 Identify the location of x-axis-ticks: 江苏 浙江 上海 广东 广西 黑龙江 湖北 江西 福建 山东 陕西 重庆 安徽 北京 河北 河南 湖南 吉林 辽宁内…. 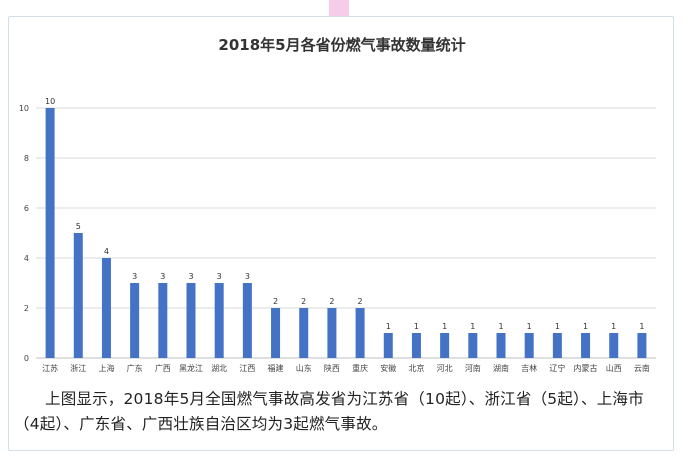
(346, 368).